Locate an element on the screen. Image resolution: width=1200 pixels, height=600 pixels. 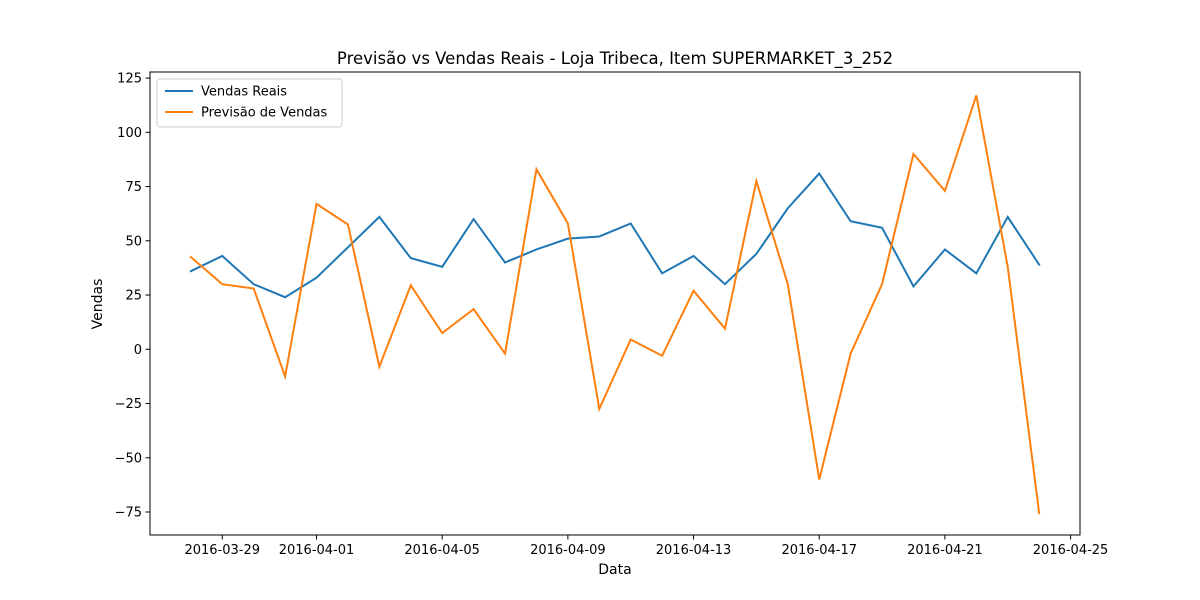
legend: Vendas Reais Previsão de Vendas is located at coordinates (249, 103).